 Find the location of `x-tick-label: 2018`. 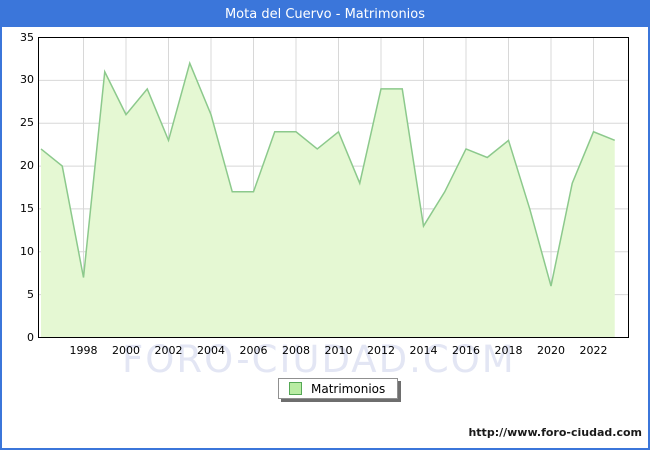

x-tick-label: 2018 is located at coordinates (508, 350).